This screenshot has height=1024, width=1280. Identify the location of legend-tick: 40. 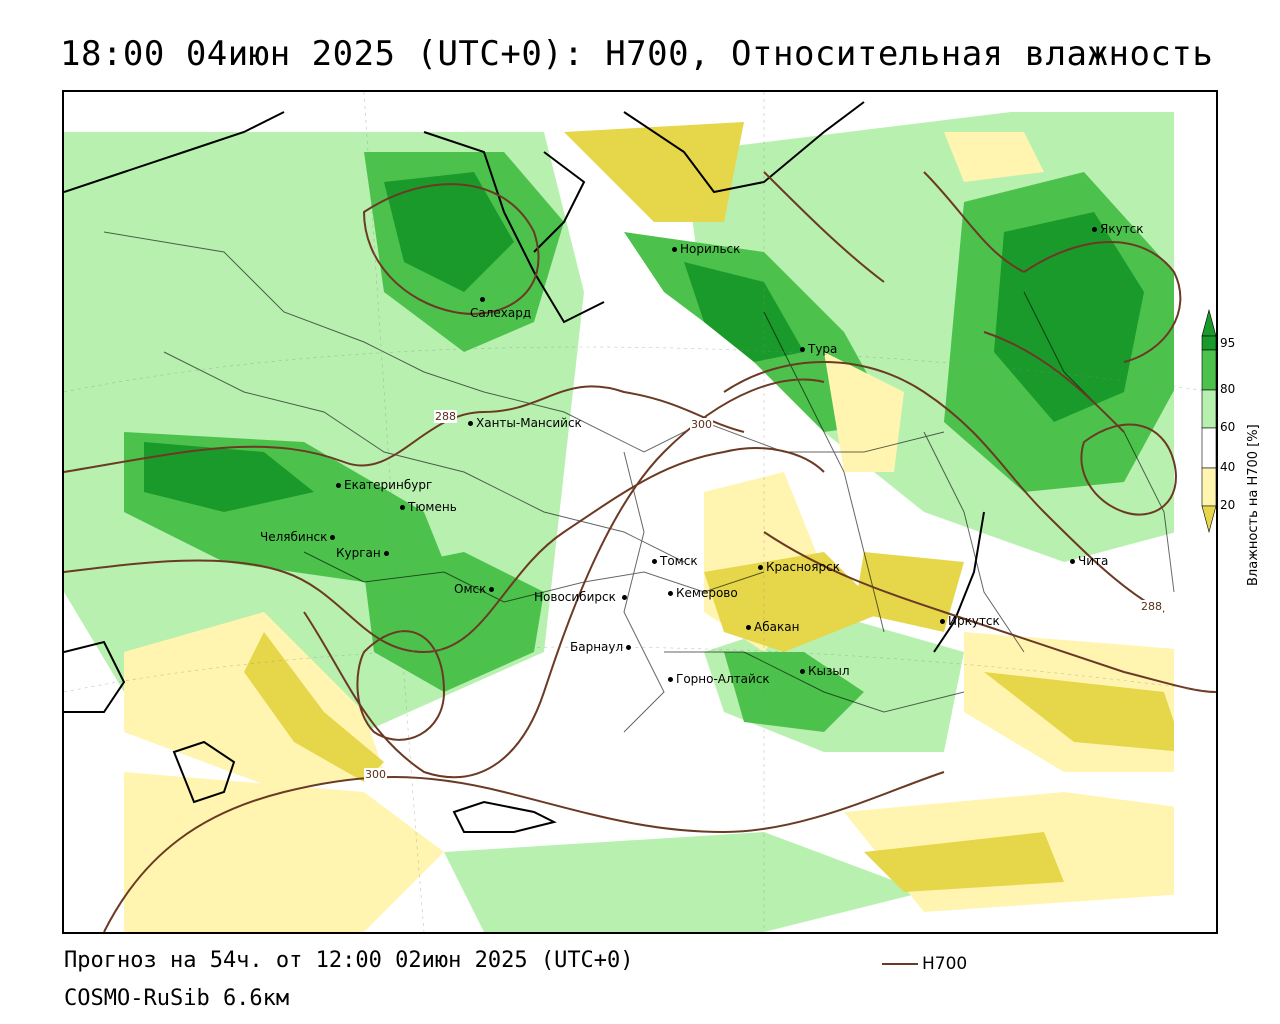
(1228, 467).